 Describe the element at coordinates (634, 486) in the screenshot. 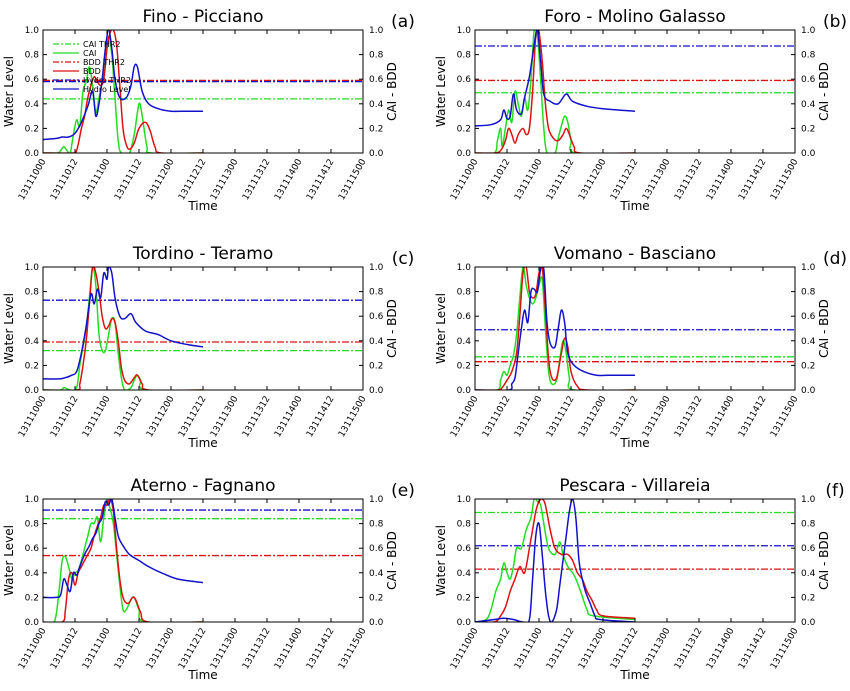

I see `panel-title: Pescara - Villareia` at that location.